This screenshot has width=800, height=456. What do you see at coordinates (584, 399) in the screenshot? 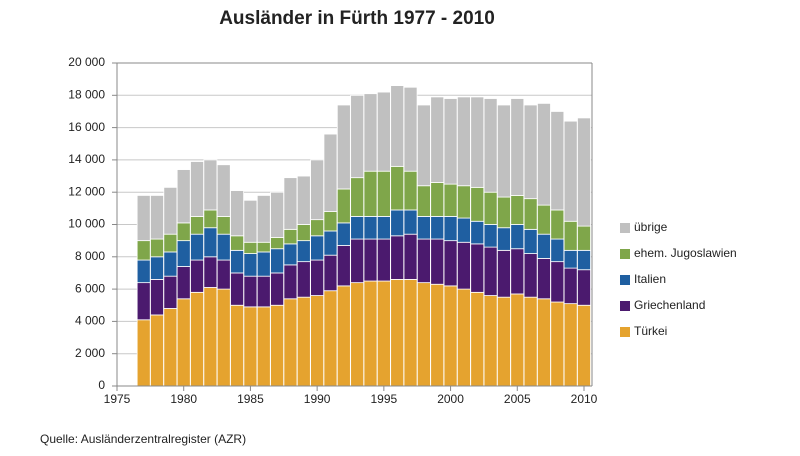
I see `x-tick-label: 2010` at bounding box center [584, 399].